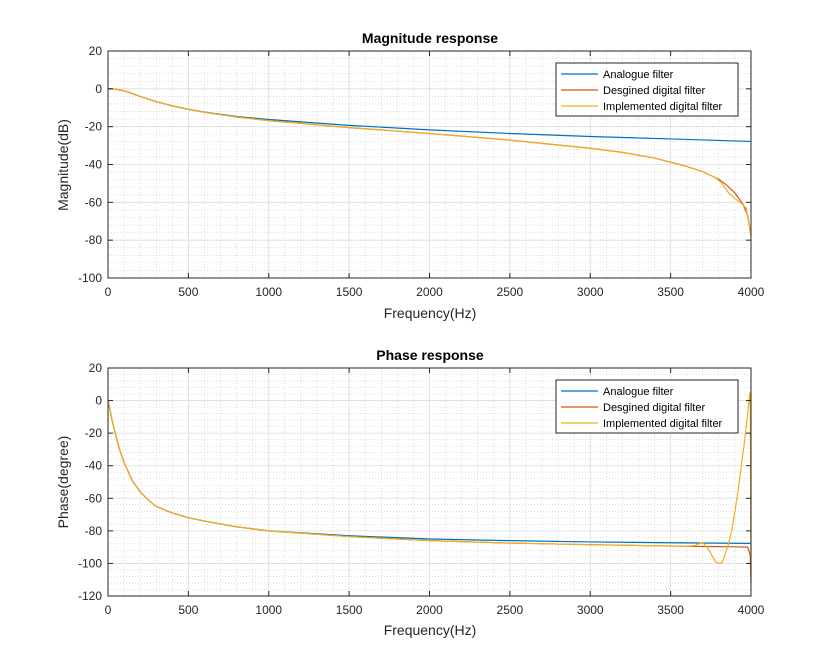 Image resolution: width=830 pixels, height=668 pixels. I want to click on magnitude-ylabel: Magnitude(dB), so click(63, 165).